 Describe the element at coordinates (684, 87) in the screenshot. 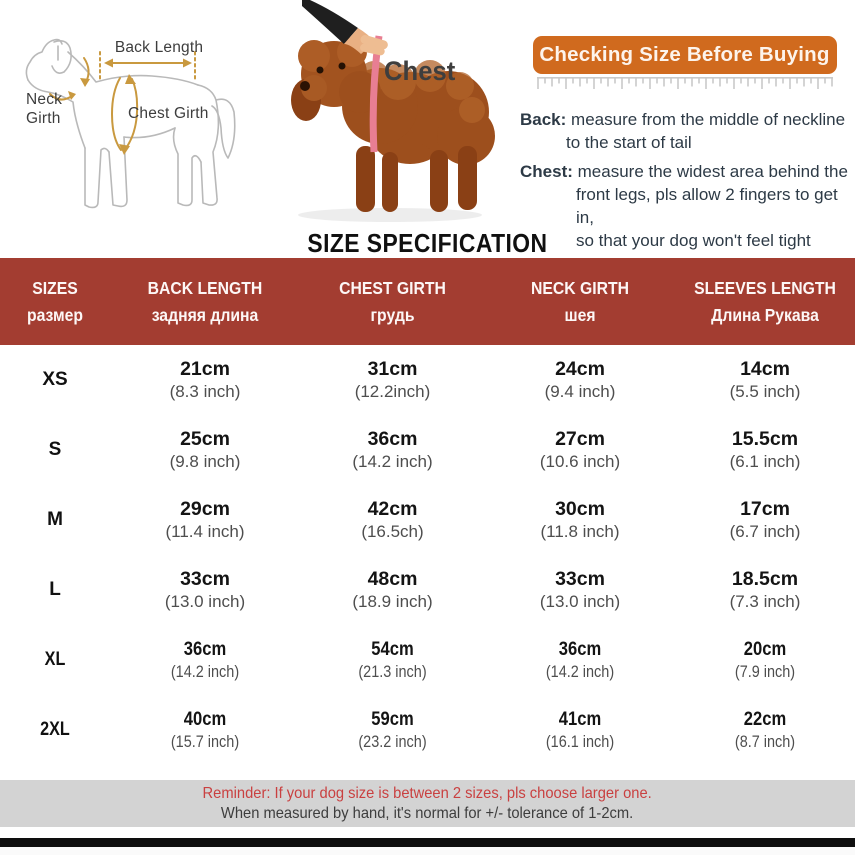

I see `ruler-graphic` at that location.